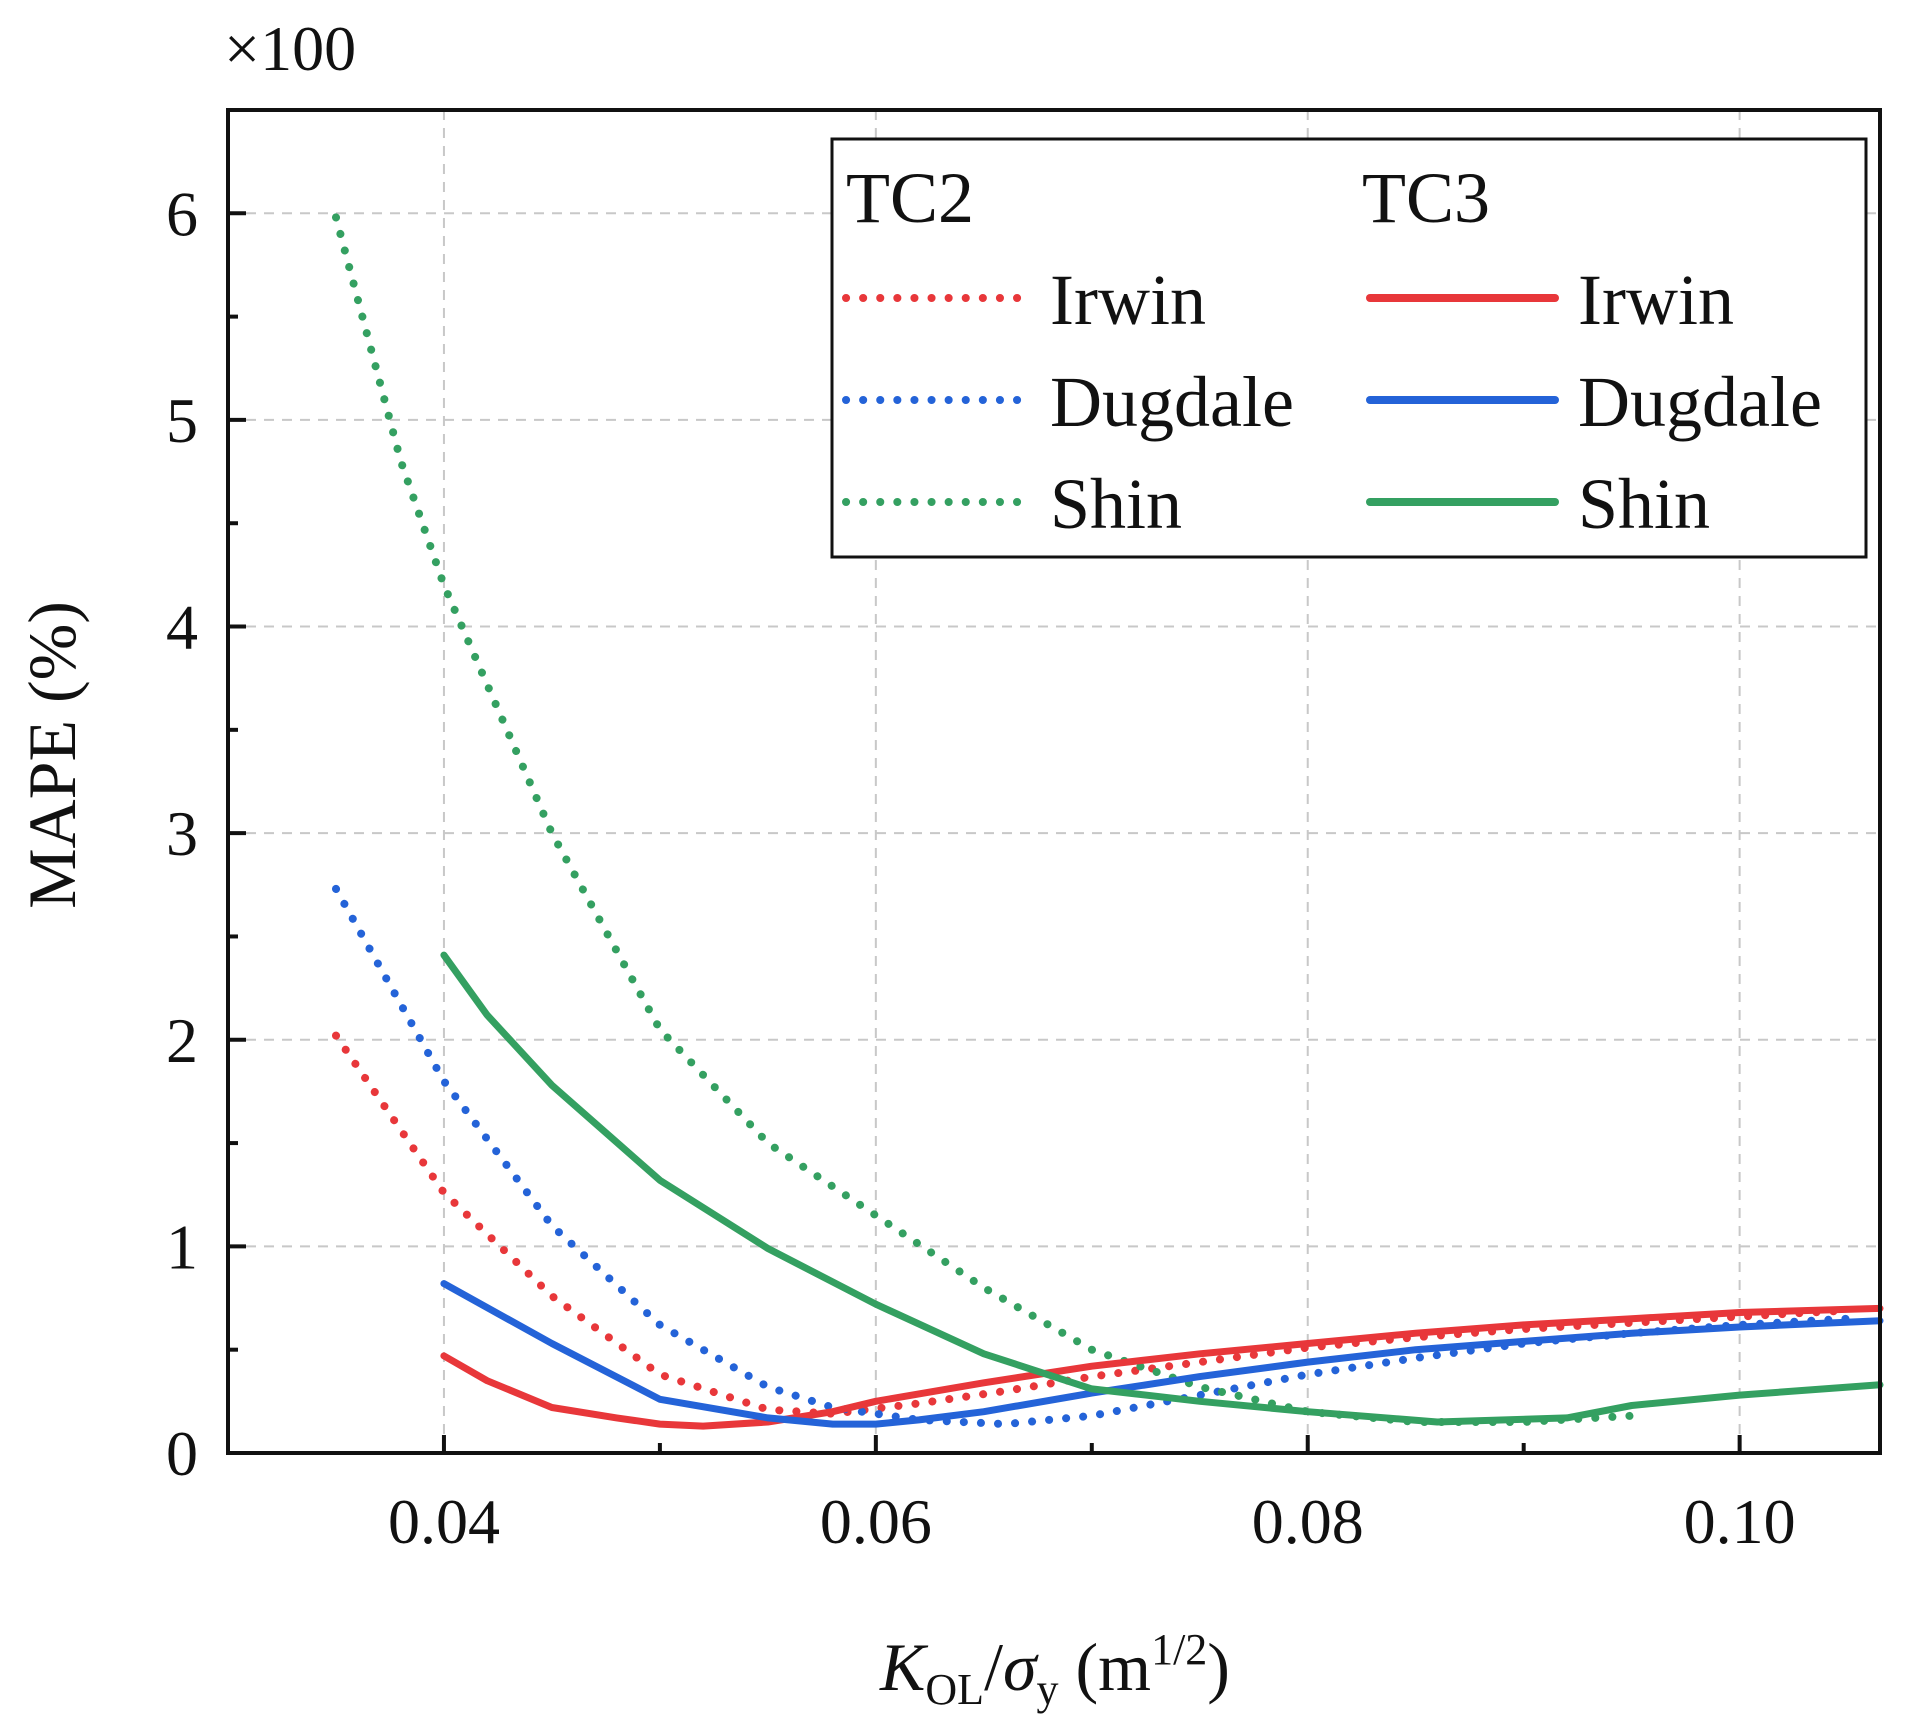 This screenshot has height=1726, width=1906. Describe the element at coordinates (1332, 402) in the screenshot. I see `legend-entries: Irwin Dugdale Shin Irwin Dugdale Shin` at that location.